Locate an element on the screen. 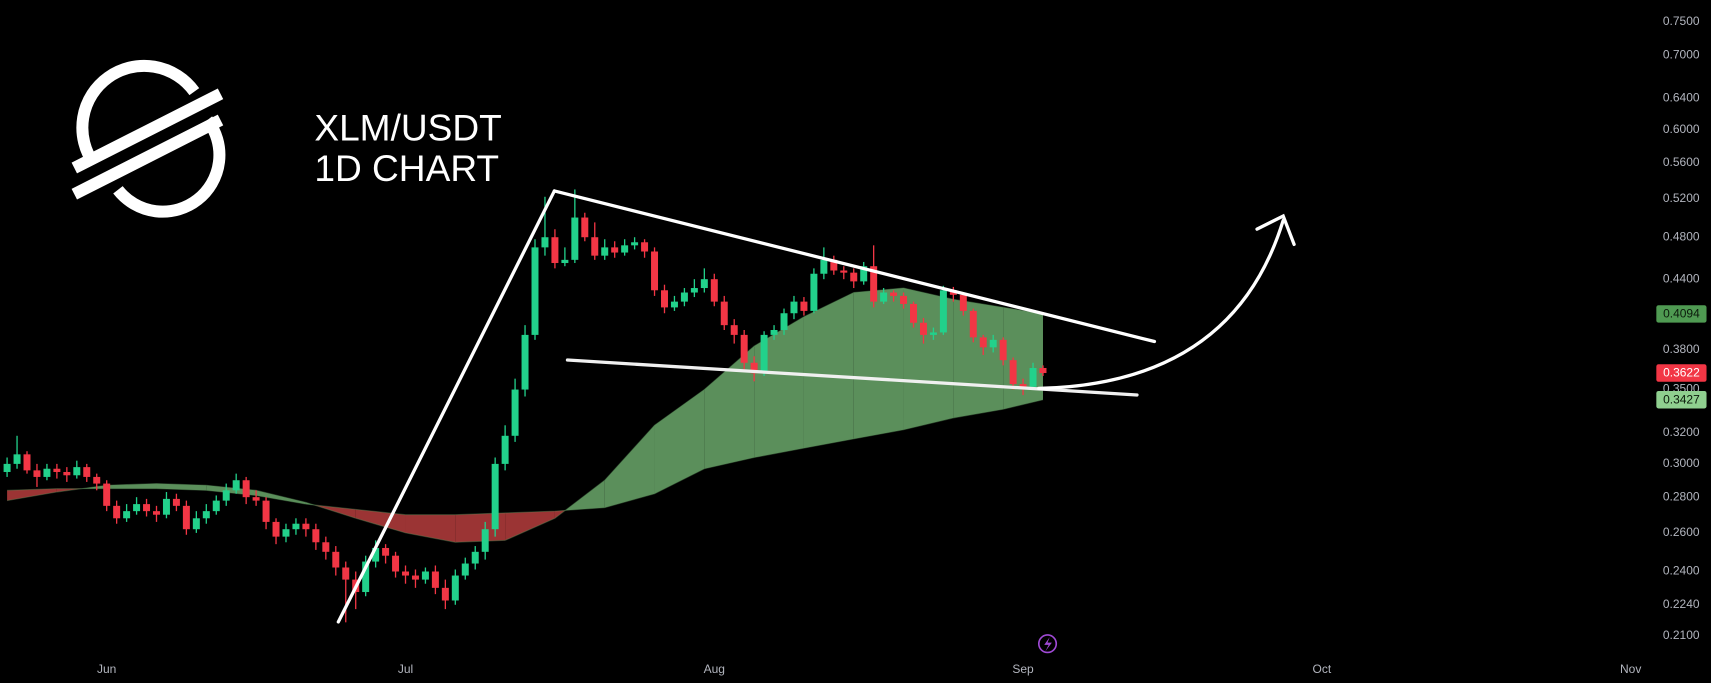 The height and width of the screenshot is (683, 1711). y-tick-label: 0.2600 is located at coordinates (1681, 532).